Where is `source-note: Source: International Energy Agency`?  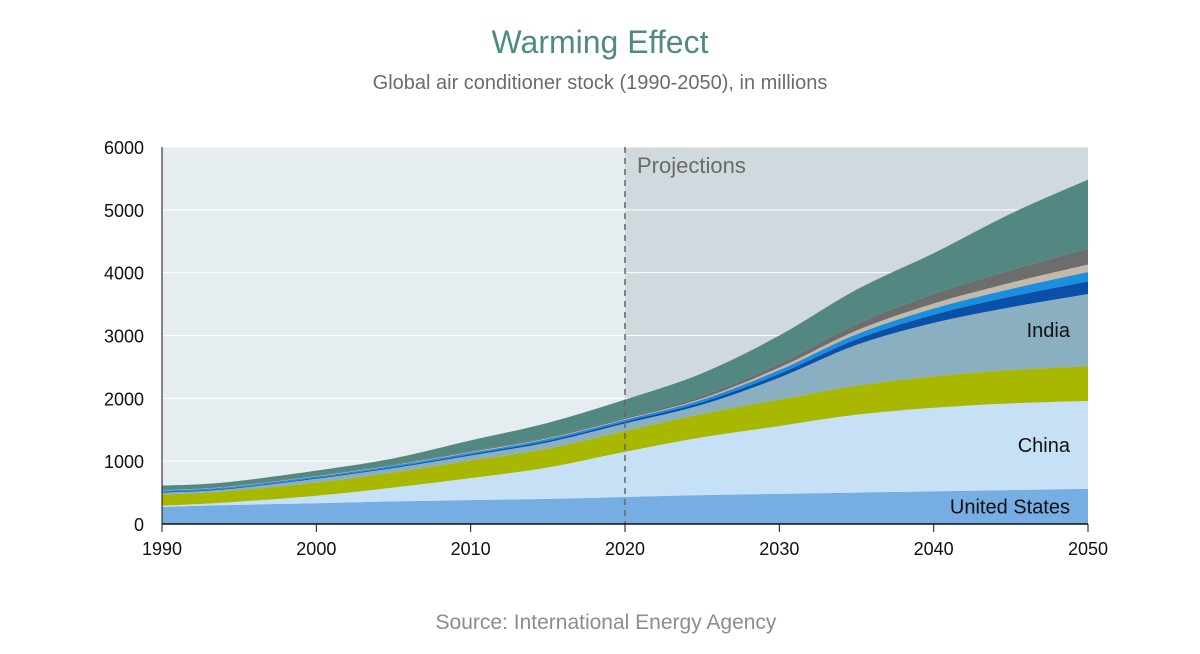 source-note: Source: International Energy Agency is located at coordinates (606, 622).